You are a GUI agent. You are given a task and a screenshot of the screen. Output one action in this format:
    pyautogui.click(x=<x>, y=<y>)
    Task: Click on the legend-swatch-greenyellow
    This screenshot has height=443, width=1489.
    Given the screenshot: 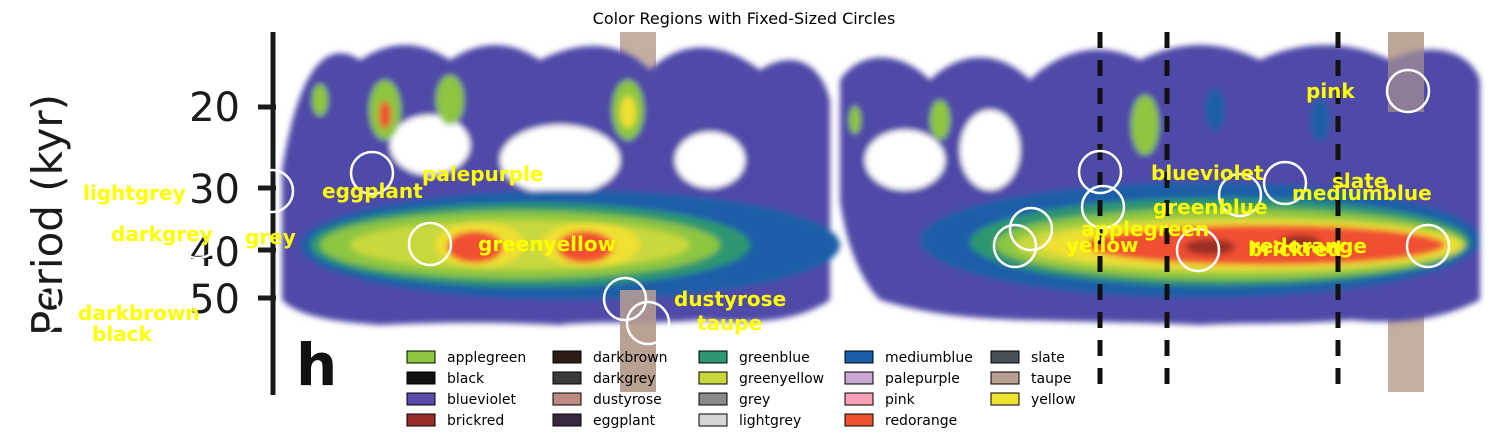 What is the action you would take?
    pyautogui.click(x=713, y=378)
    